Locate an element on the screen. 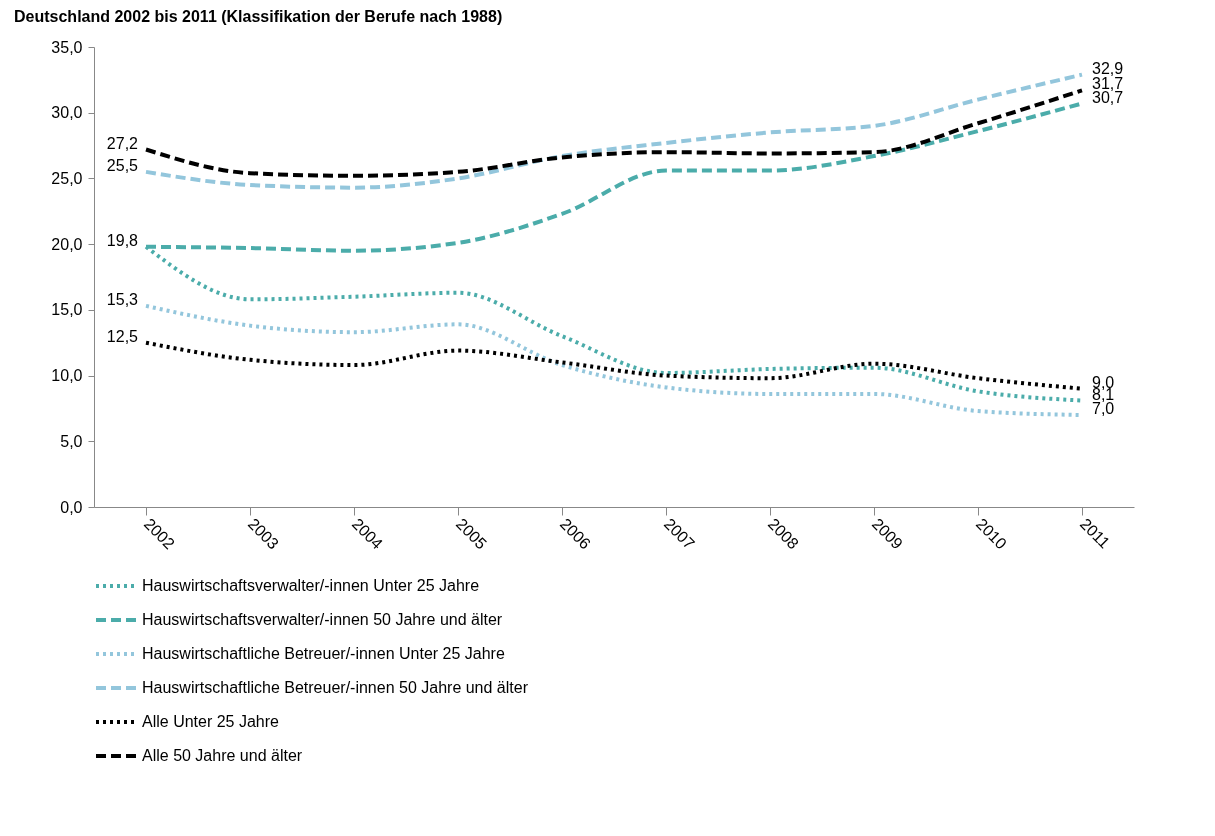  y-tick-label: 5,0 is located at coordinates (71, 441).